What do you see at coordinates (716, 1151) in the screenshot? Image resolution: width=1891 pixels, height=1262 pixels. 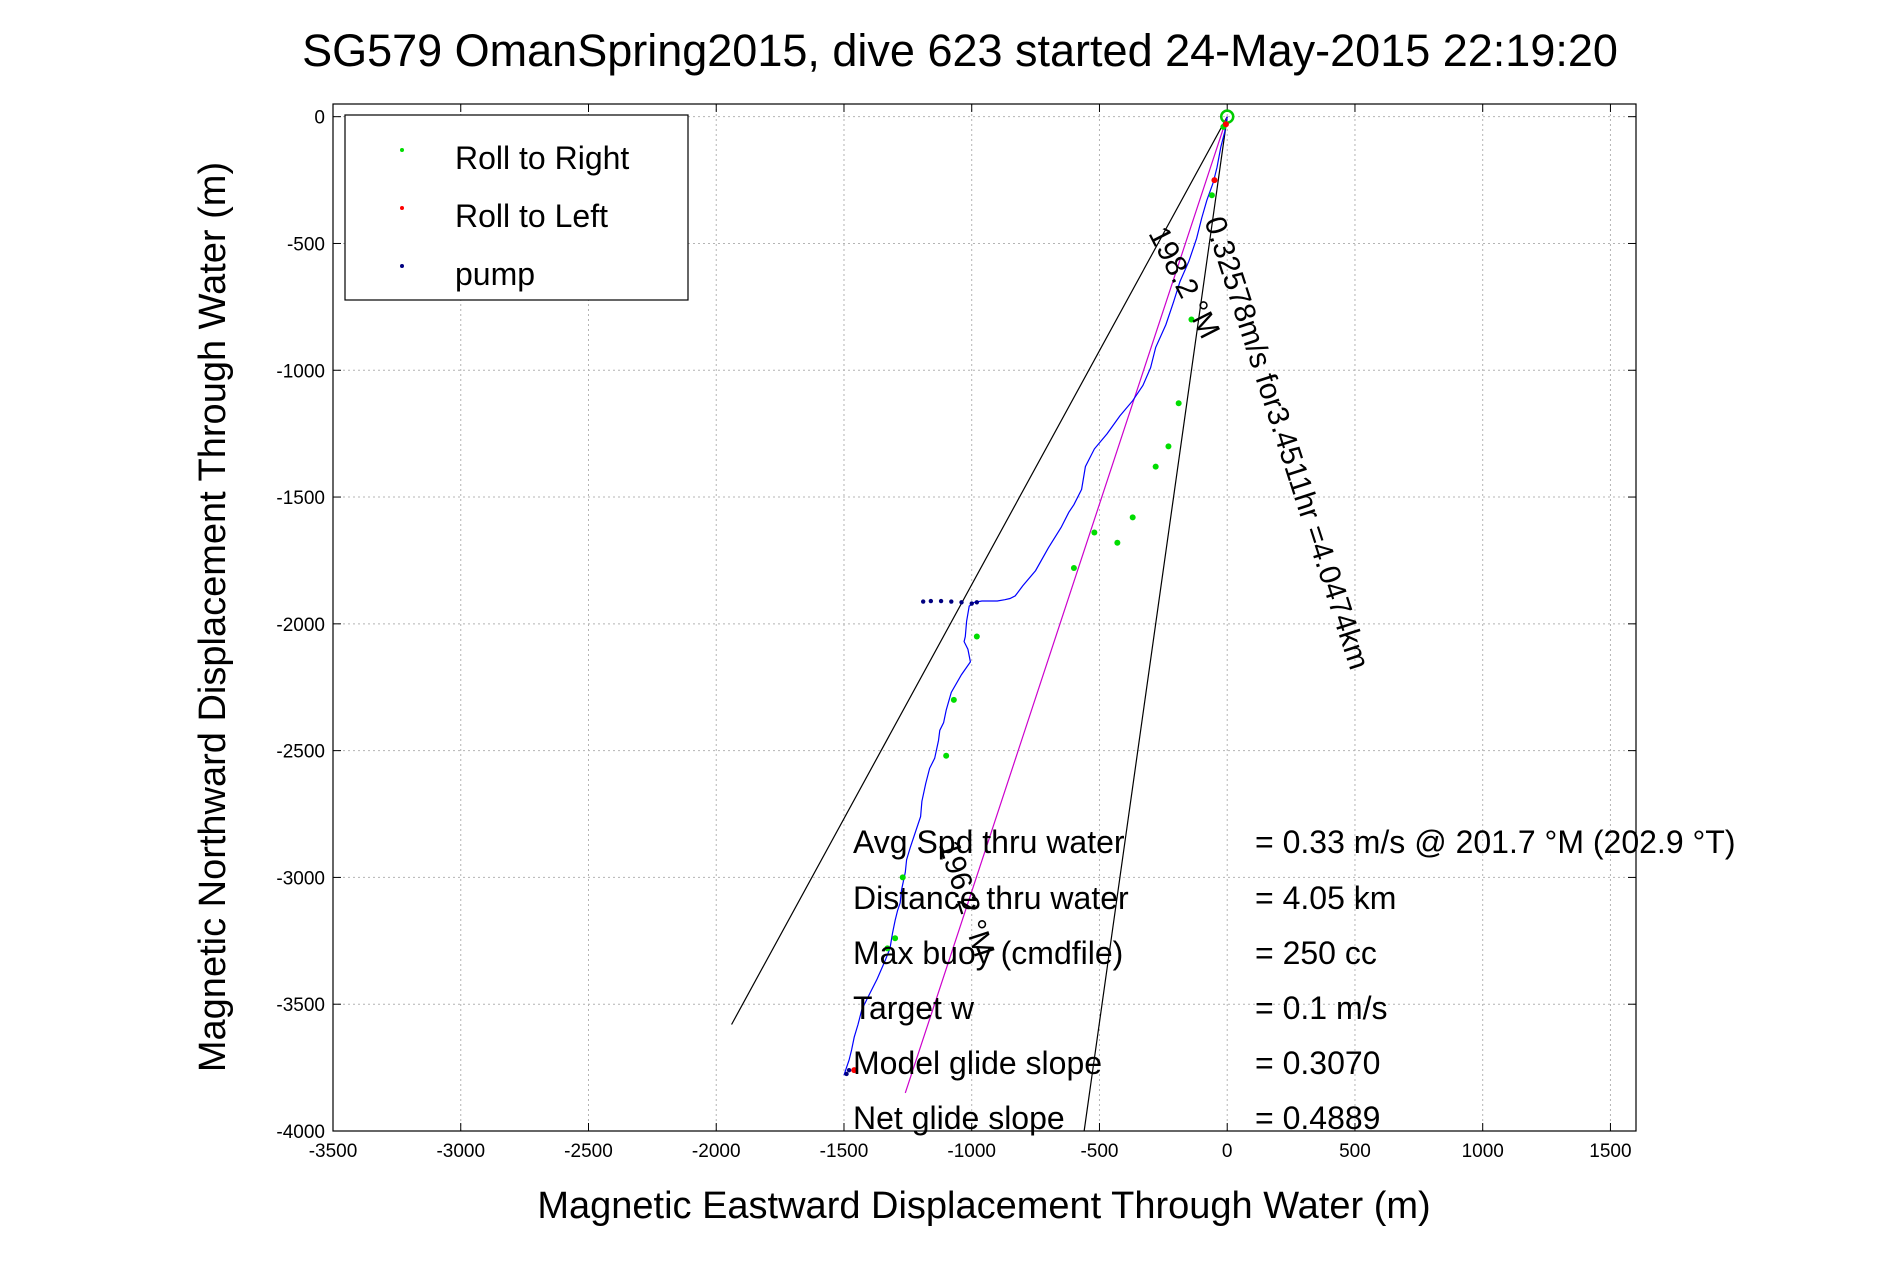 I see `x-tick-label: -2000` at bounding box center [716, 1151].